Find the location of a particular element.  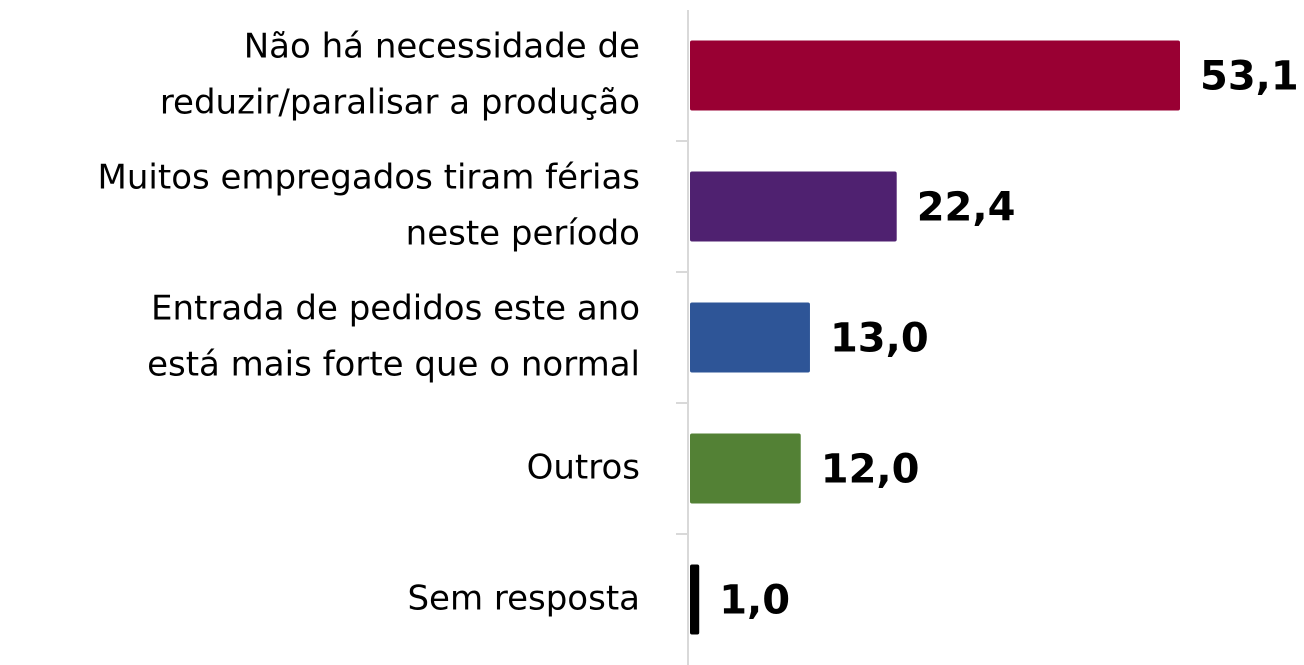

category-label: Sem resposta is located at coordinates (523, 598).